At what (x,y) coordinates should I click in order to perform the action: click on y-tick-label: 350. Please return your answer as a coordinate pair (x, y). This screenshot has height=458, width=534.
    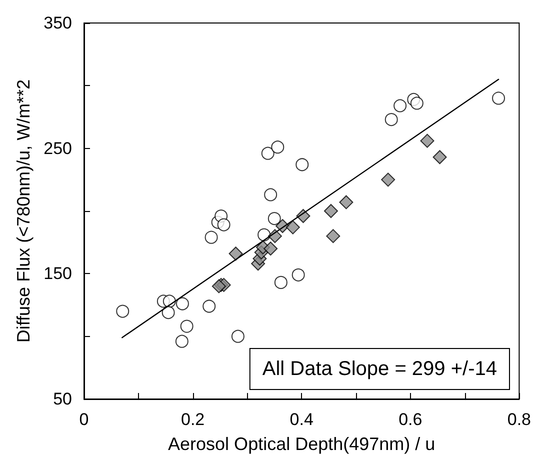
    Looking at the image, I should click on (58, 23).